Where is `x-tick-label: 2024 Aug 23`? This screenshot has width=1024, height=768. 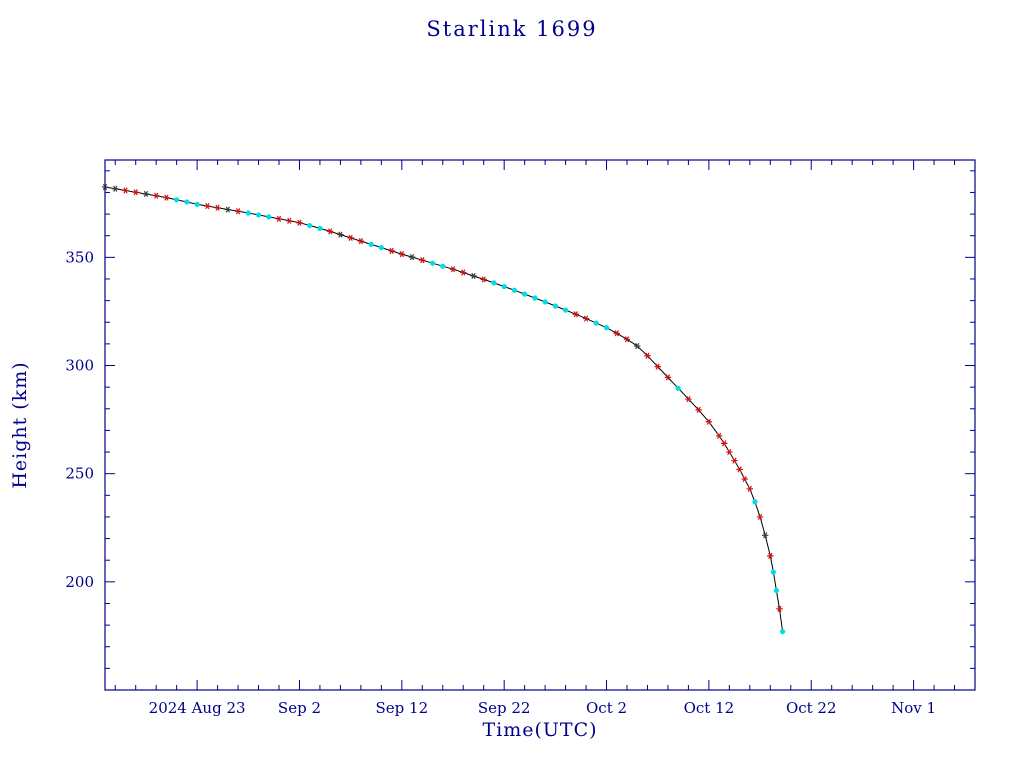
x-tick-label: 2024 Aug 23 is located at coordinates (197, 708).